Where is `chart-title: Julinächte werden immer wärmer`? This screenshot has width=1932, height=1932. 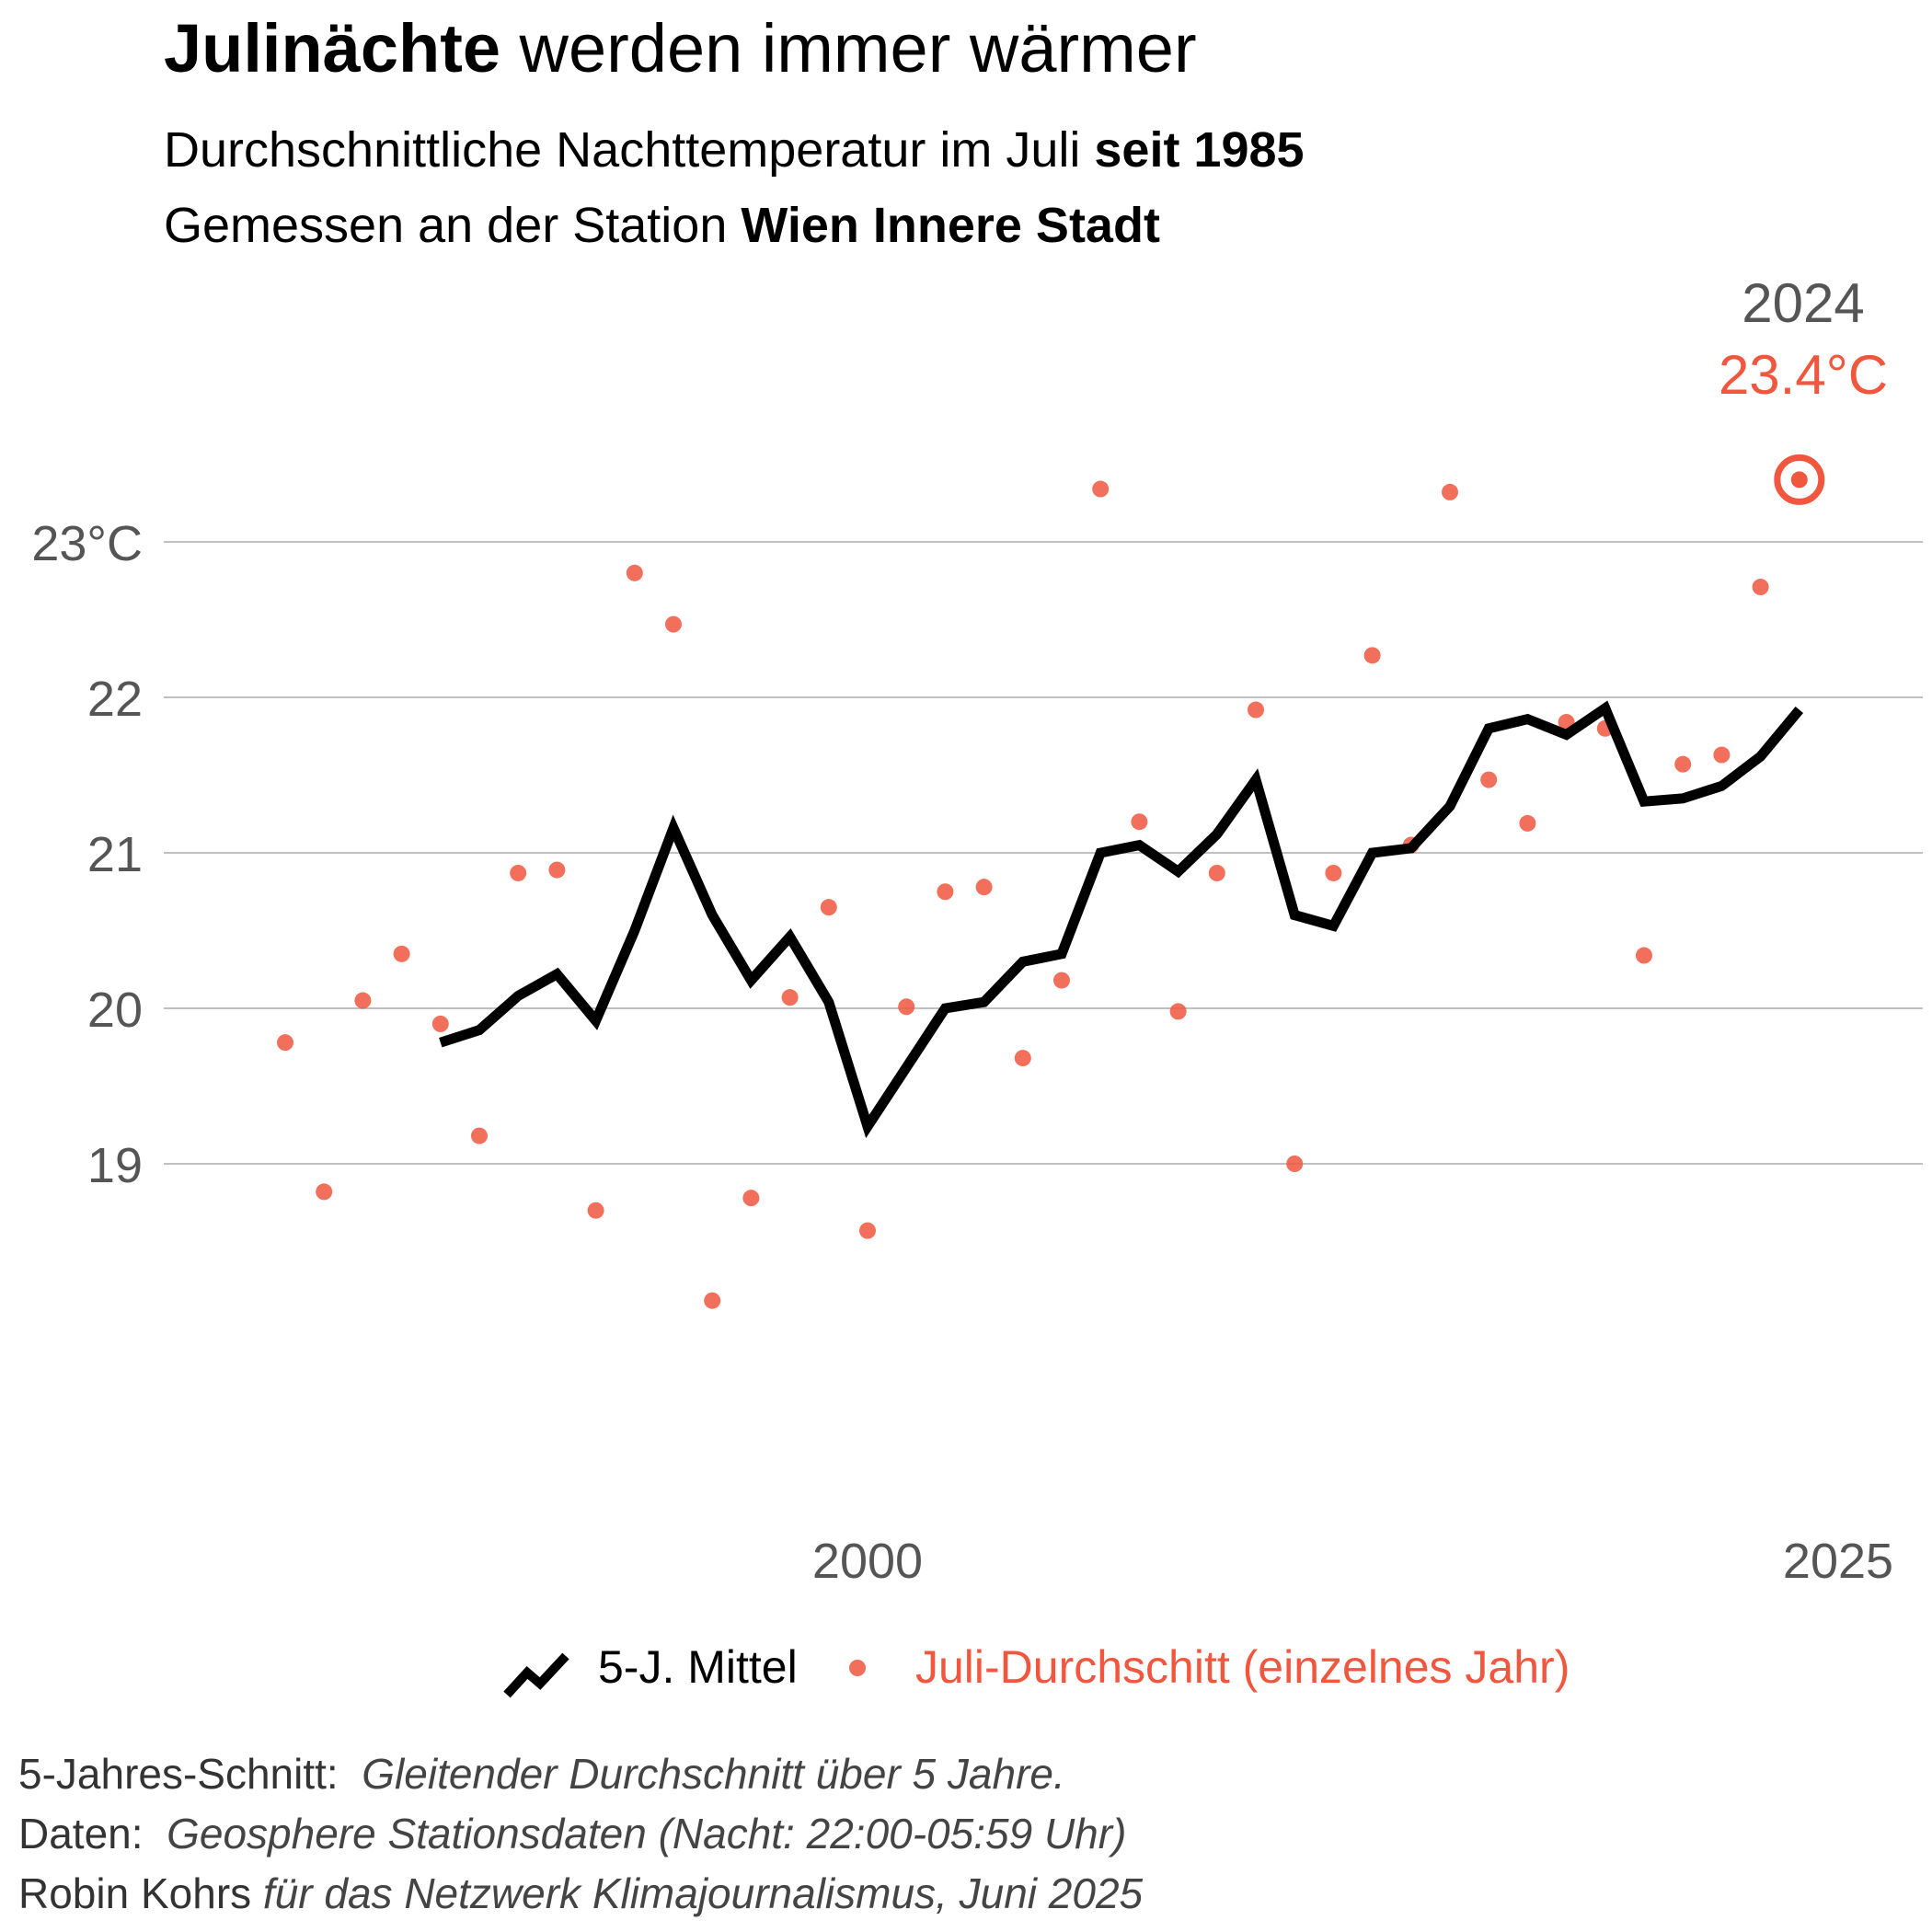
chart-title: Julinächte werden immer wärmer is located at coordinates (680, 48).